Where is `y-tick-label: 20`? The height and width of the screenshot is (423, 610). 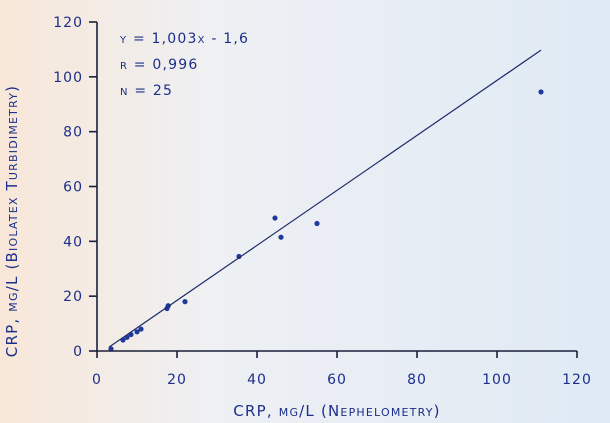 y-tick-label: 20 is located at coordinates (73, 297).